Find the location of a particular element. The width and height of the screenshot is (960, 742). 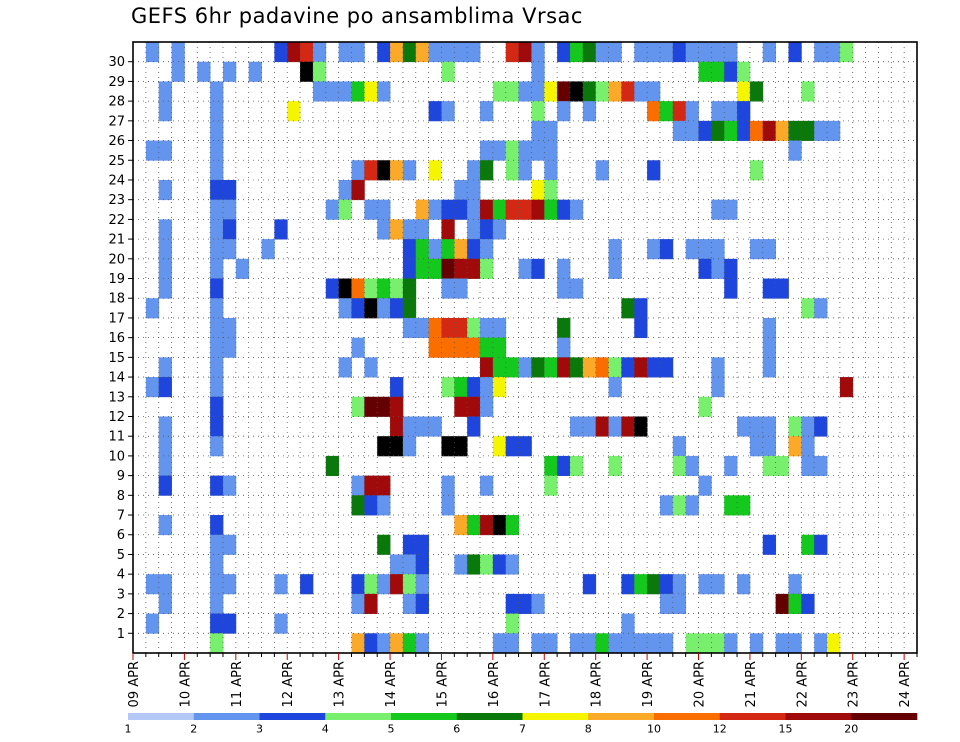

y-tick-label: 27 is located at coordinates (116, 121).